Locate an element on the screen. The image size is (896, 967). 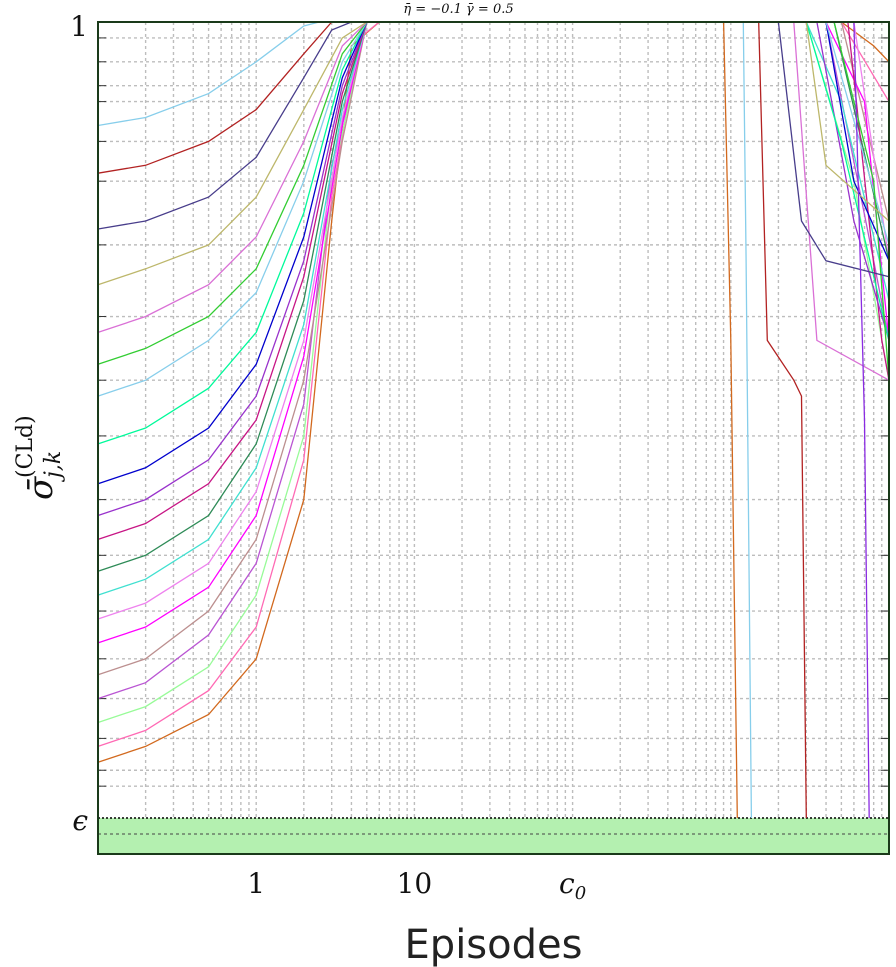
x-ticks: 1 10 c0 is located at coordinates (416, 885).